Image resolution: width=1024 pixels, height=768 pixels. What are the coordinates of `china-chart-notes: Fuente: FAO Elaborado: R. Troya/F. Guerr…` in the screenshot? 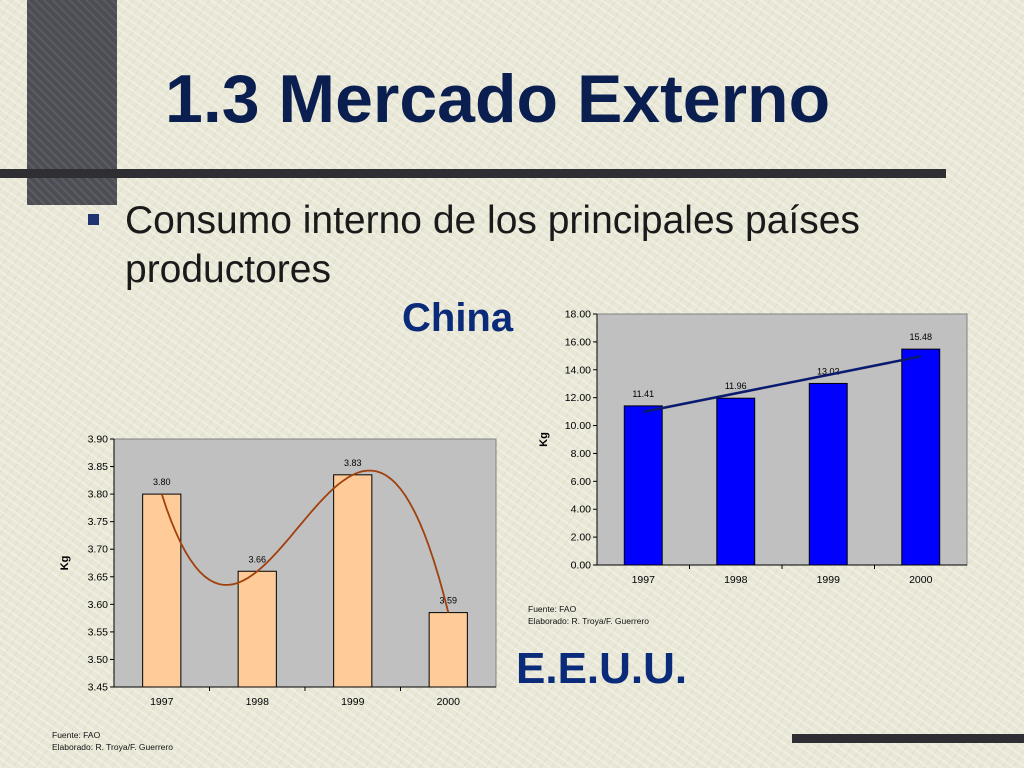 It's located at (112, 741).